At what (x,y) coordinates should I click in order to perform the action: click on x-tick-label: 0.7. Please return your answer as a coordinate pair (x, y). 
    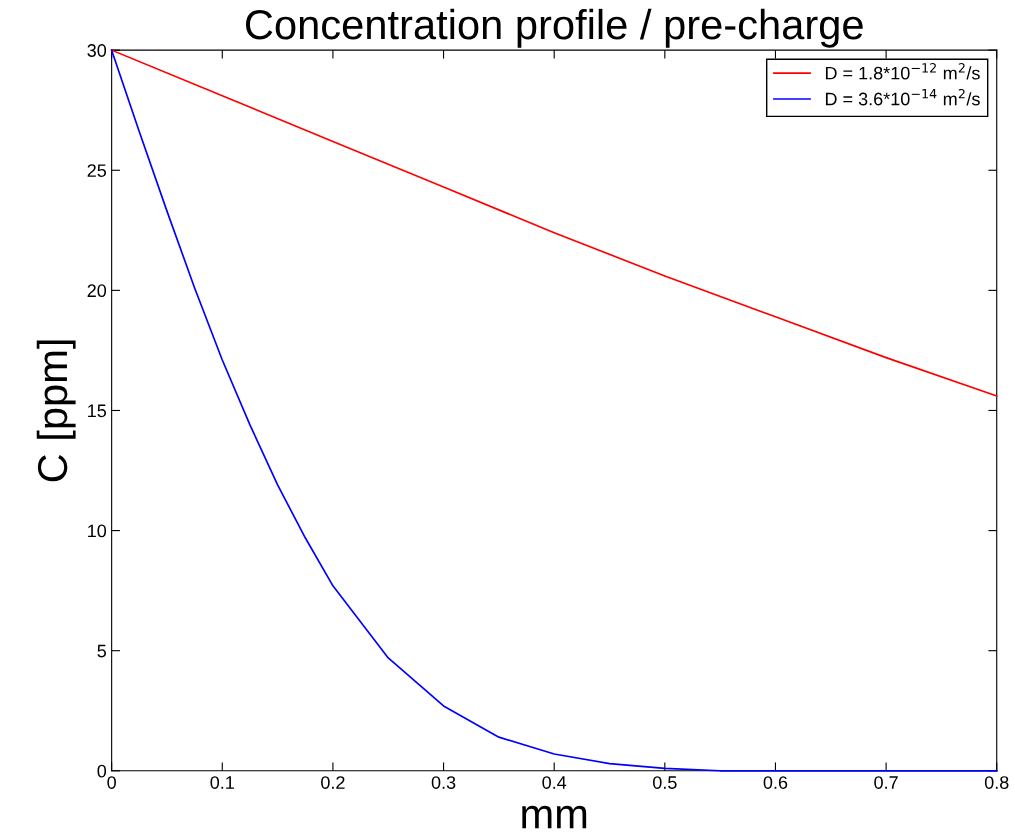
    Looking at the image, I should click on (886, 782).